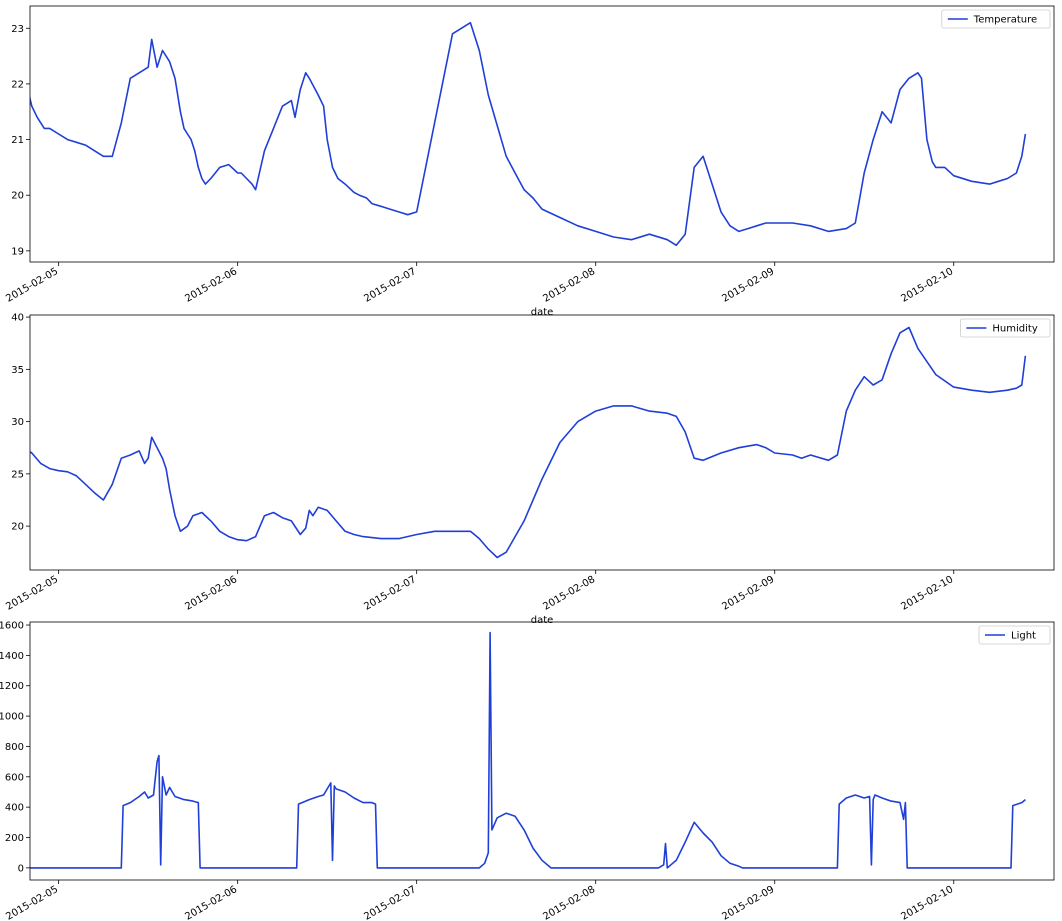 This screenshot has height=921, width=1062. Describe the element at coordinates (14, 747) in the screenshot. I see `y-tick-label: 800` at that location.